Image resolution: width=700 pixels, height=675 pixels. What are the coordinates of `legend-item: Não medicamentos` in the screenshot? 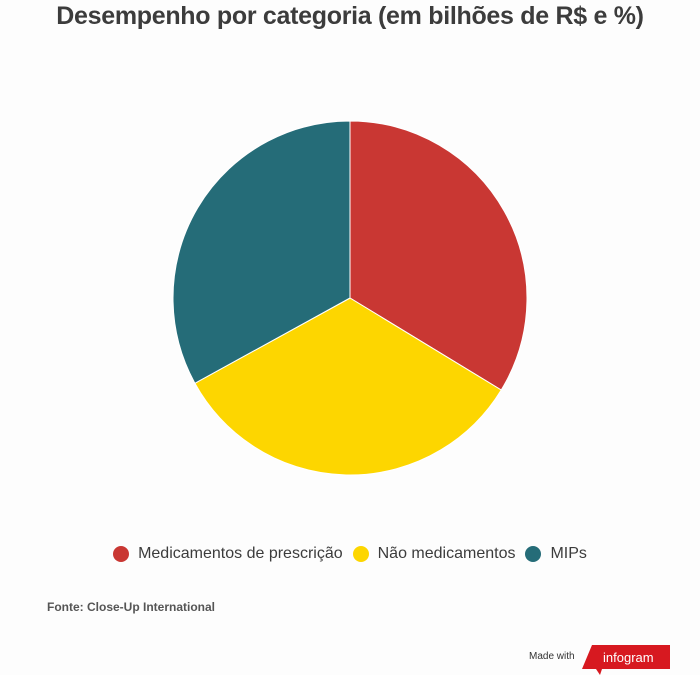 It's located at (434, 554).